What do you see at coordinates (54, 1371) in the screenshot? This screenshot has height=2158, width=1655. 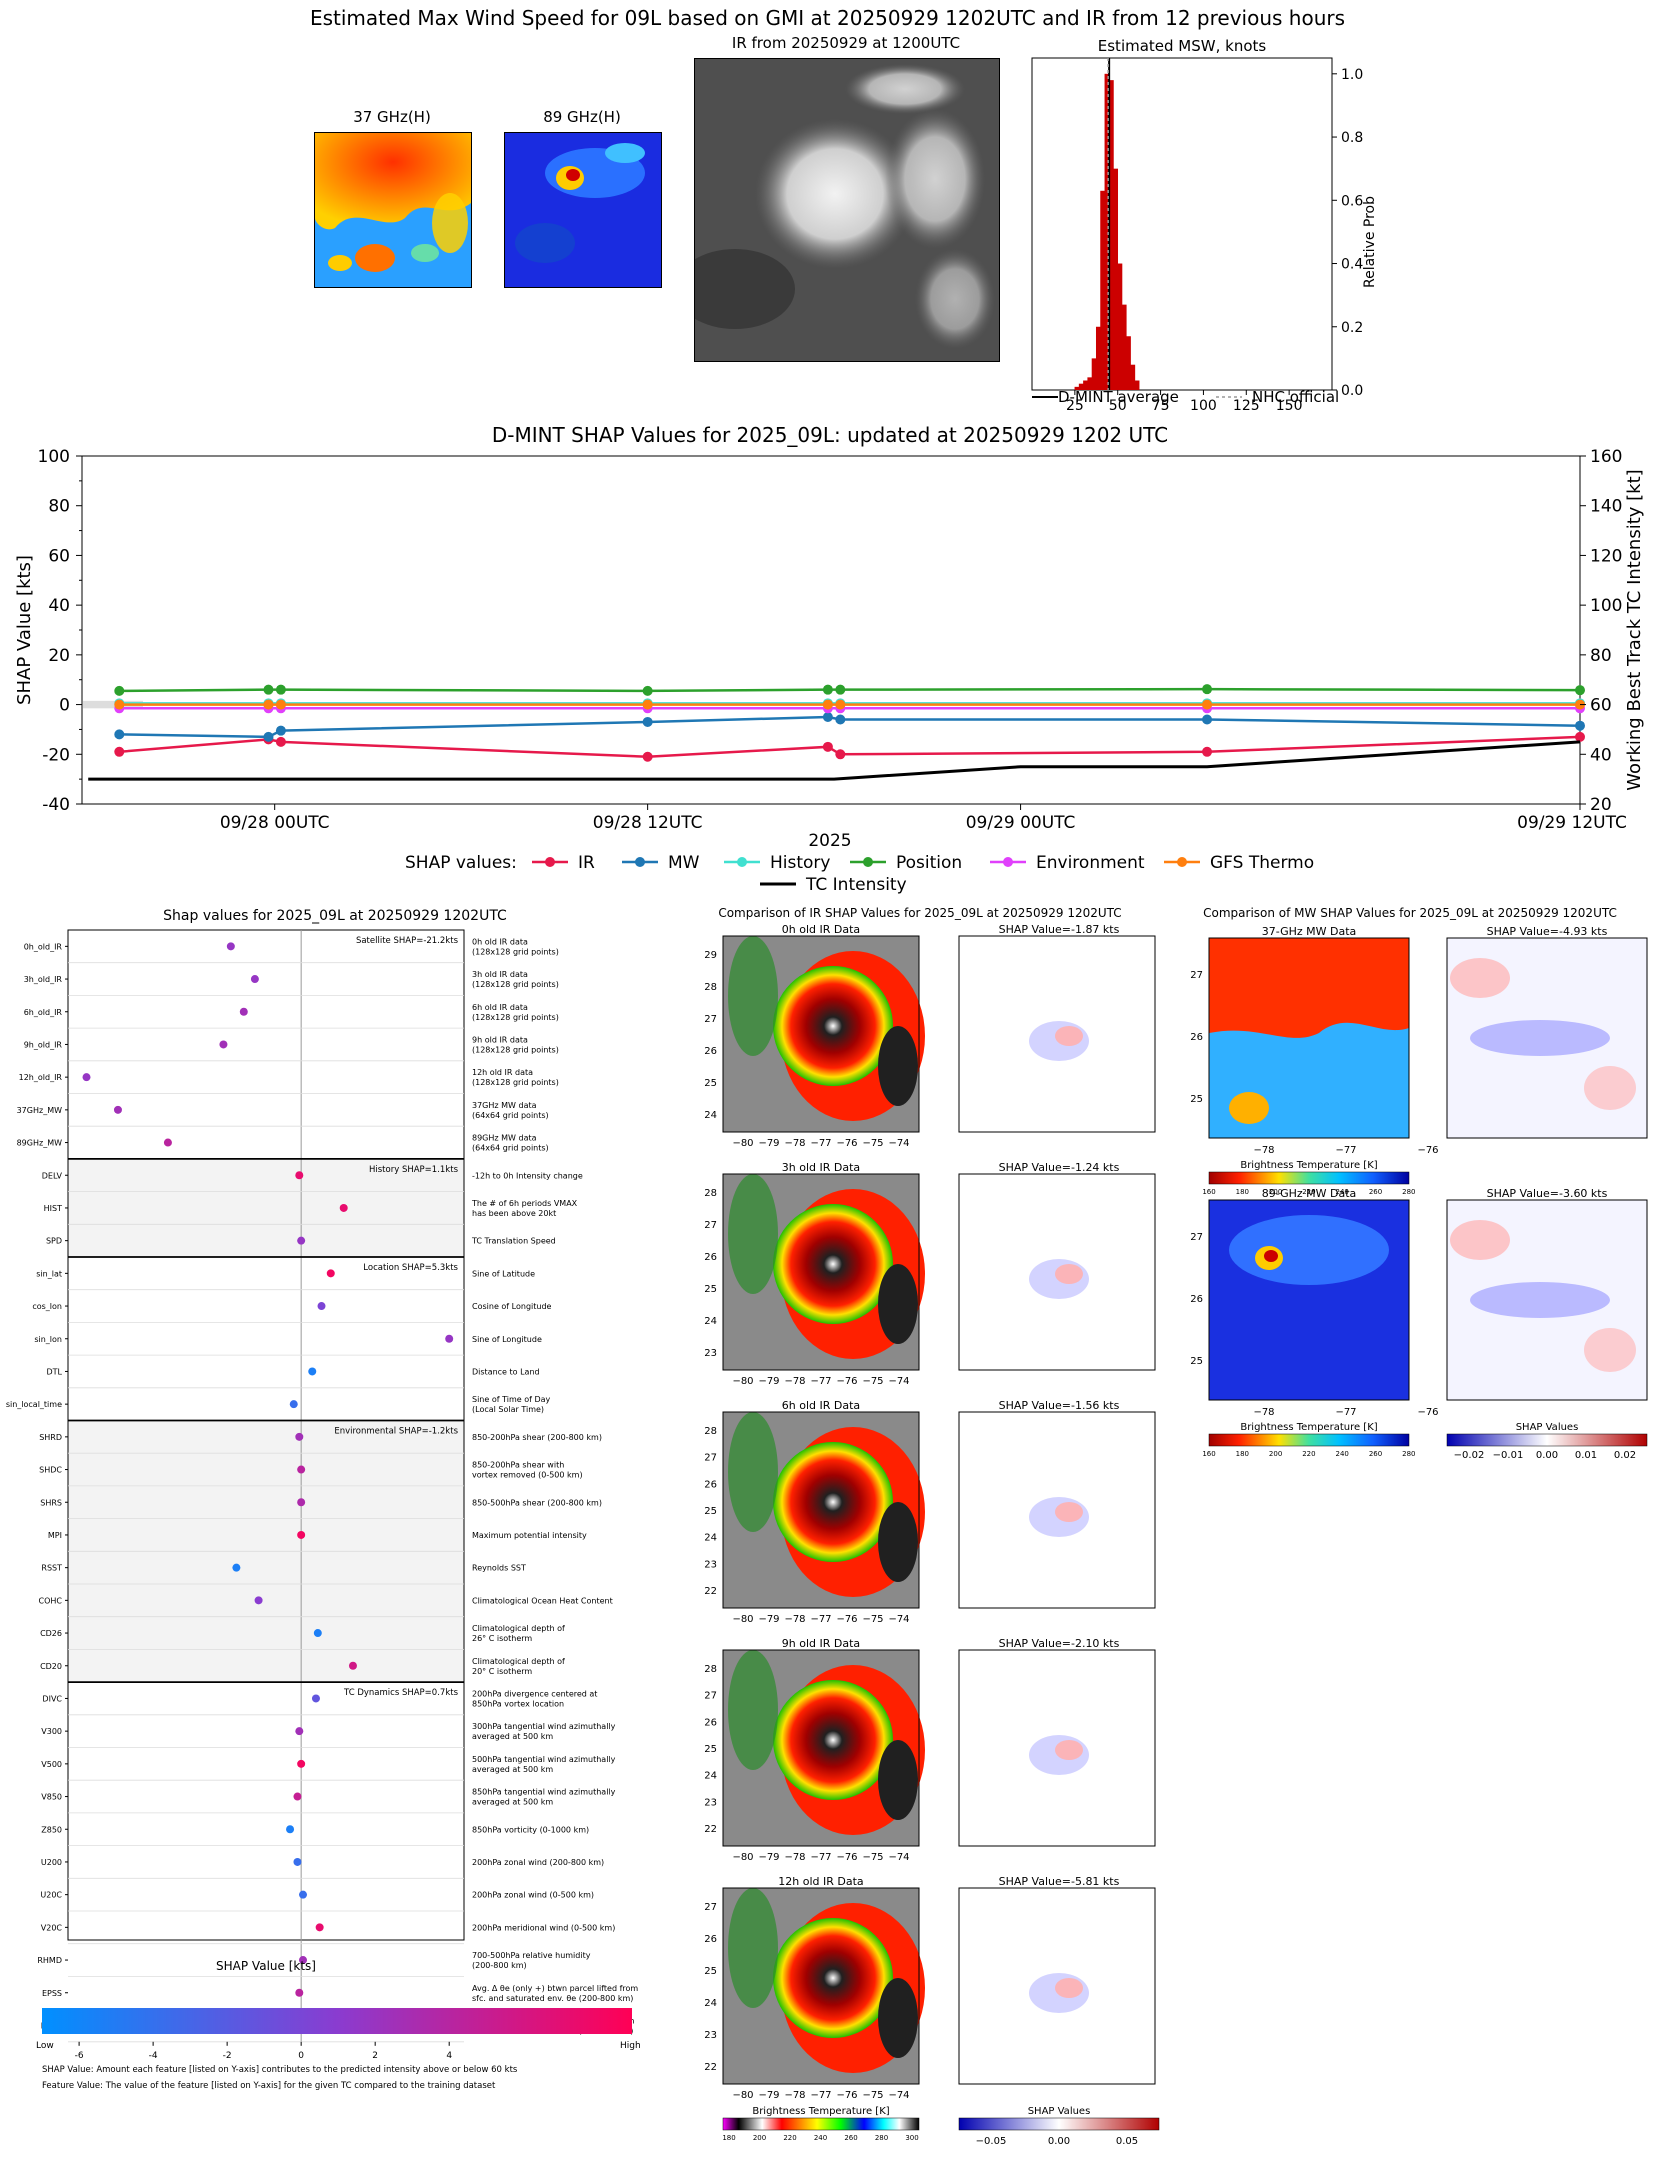 I see `feature-name: DTL` at bounding box center [54, 1371].